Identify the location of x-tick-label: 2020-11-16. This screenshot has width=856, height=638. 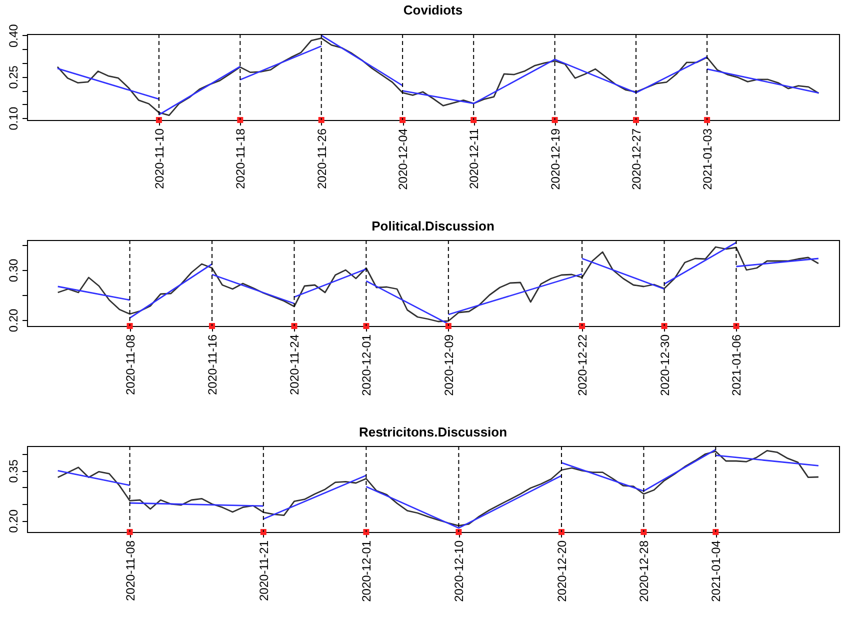
(213, 364).